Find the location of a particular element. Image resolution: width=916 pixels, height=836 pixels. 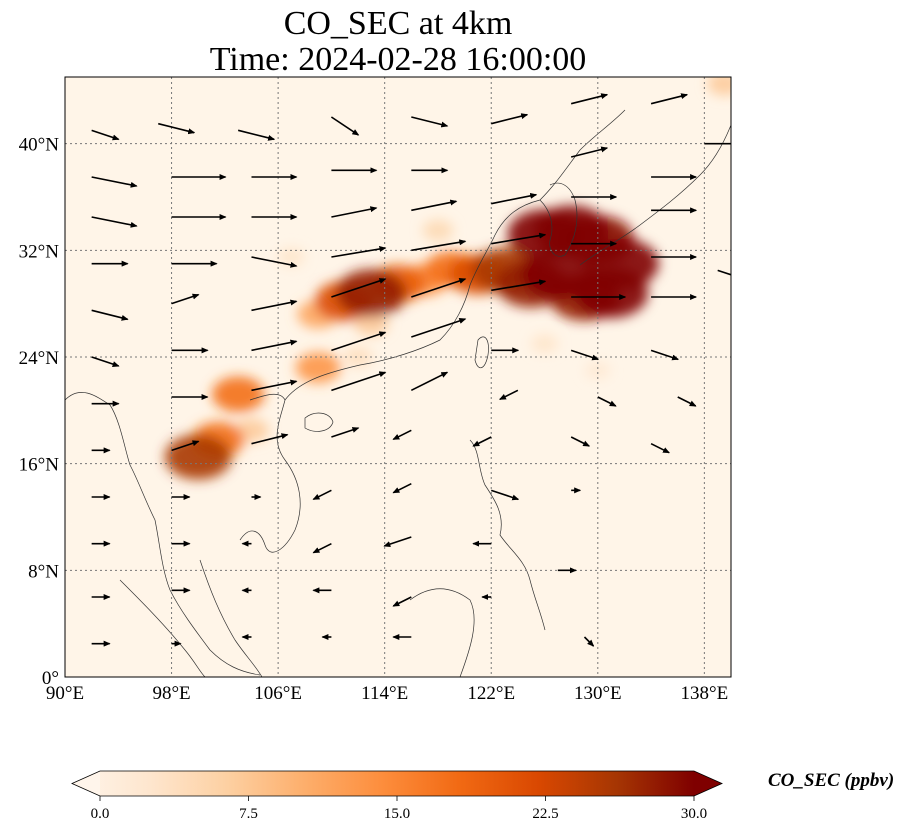

coastline-philippines is located at coordinates (507, 535).